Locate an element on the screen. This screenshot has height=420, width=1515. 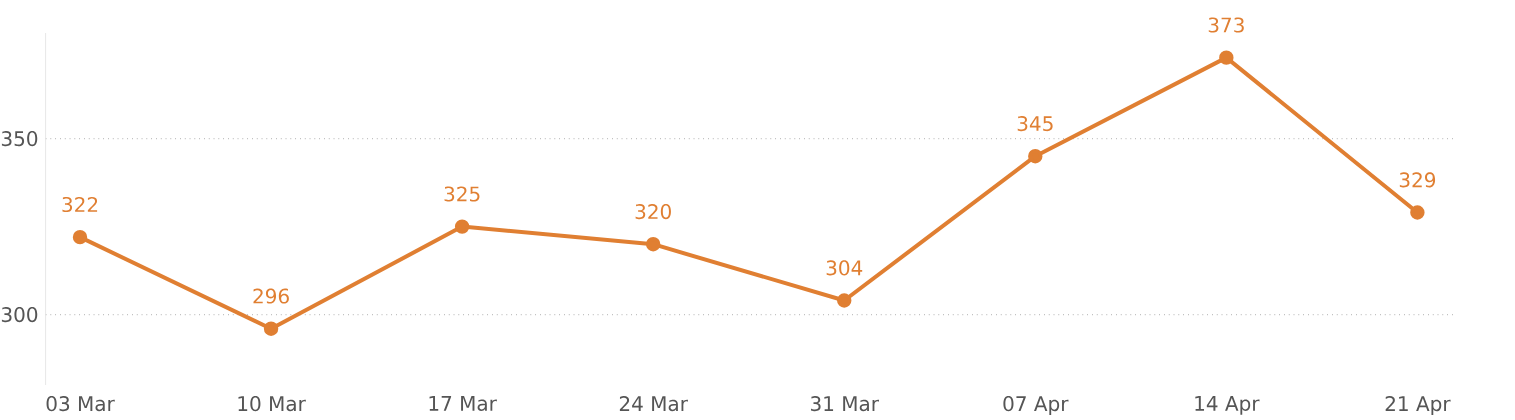
data-label: 329 is located at coordinates (1417, 180).